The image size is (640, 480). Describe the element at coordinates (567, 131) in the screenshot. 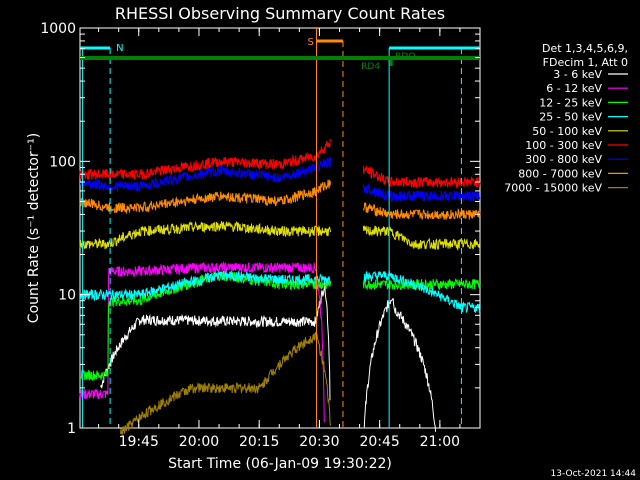

I see `legend-label: 50 - 100 keV` at that location.